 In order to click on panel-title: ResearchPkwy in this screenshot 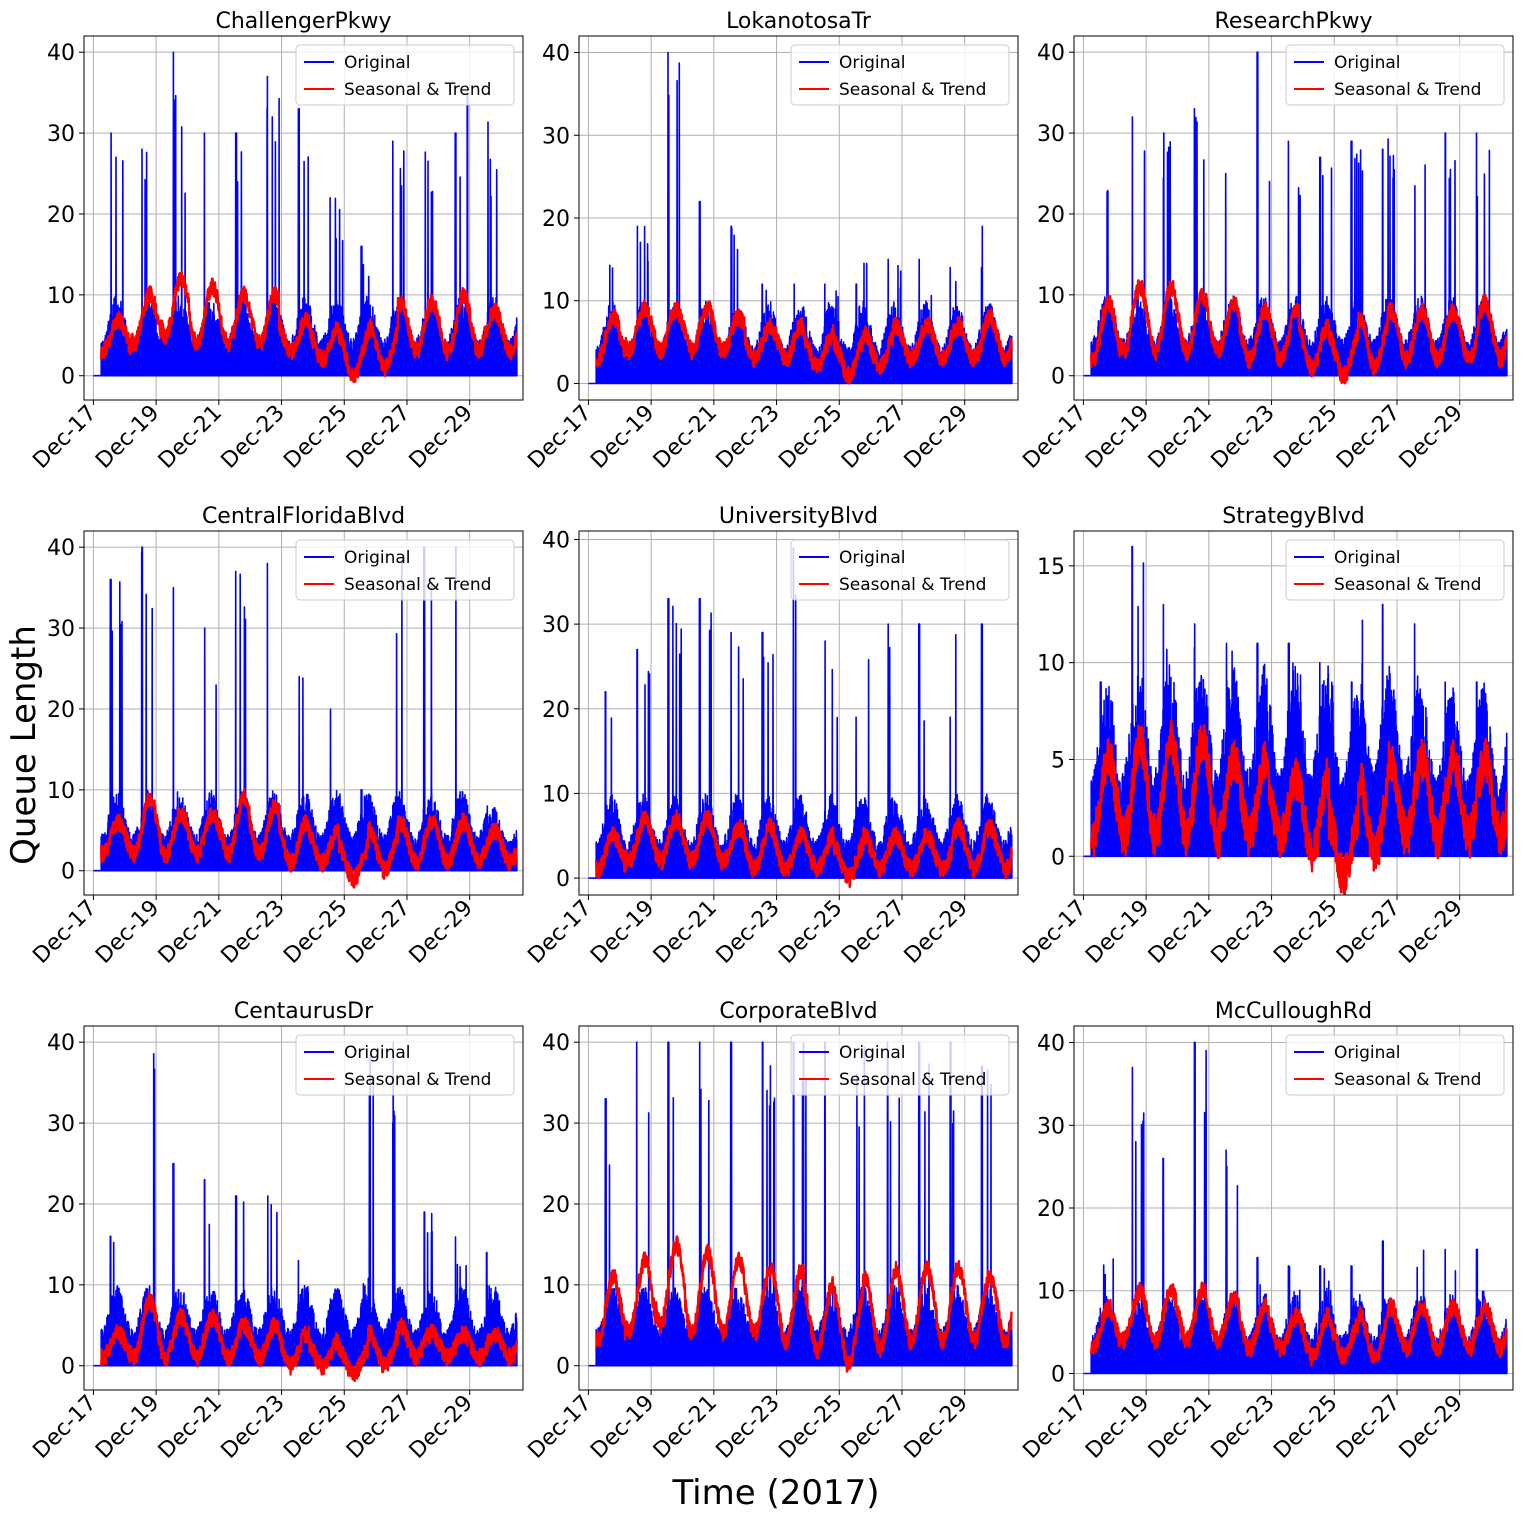, I will do `click(1294, 21)`.